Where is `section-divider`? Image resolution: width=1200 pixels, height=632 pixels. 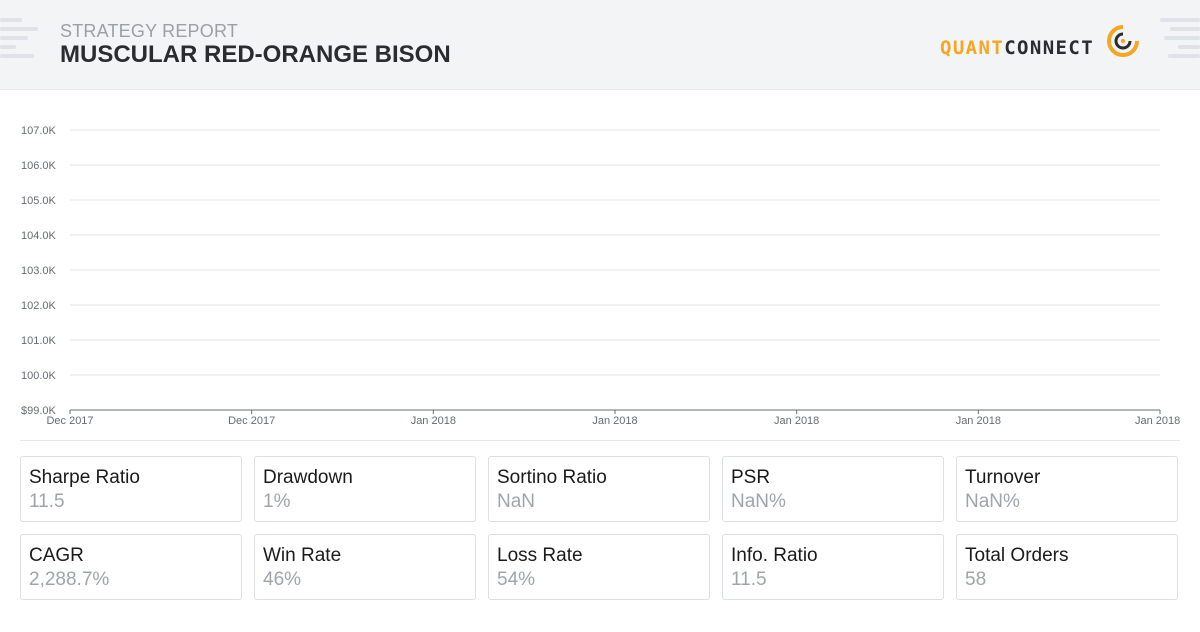 section-divider is located at coordinates (600, 440).